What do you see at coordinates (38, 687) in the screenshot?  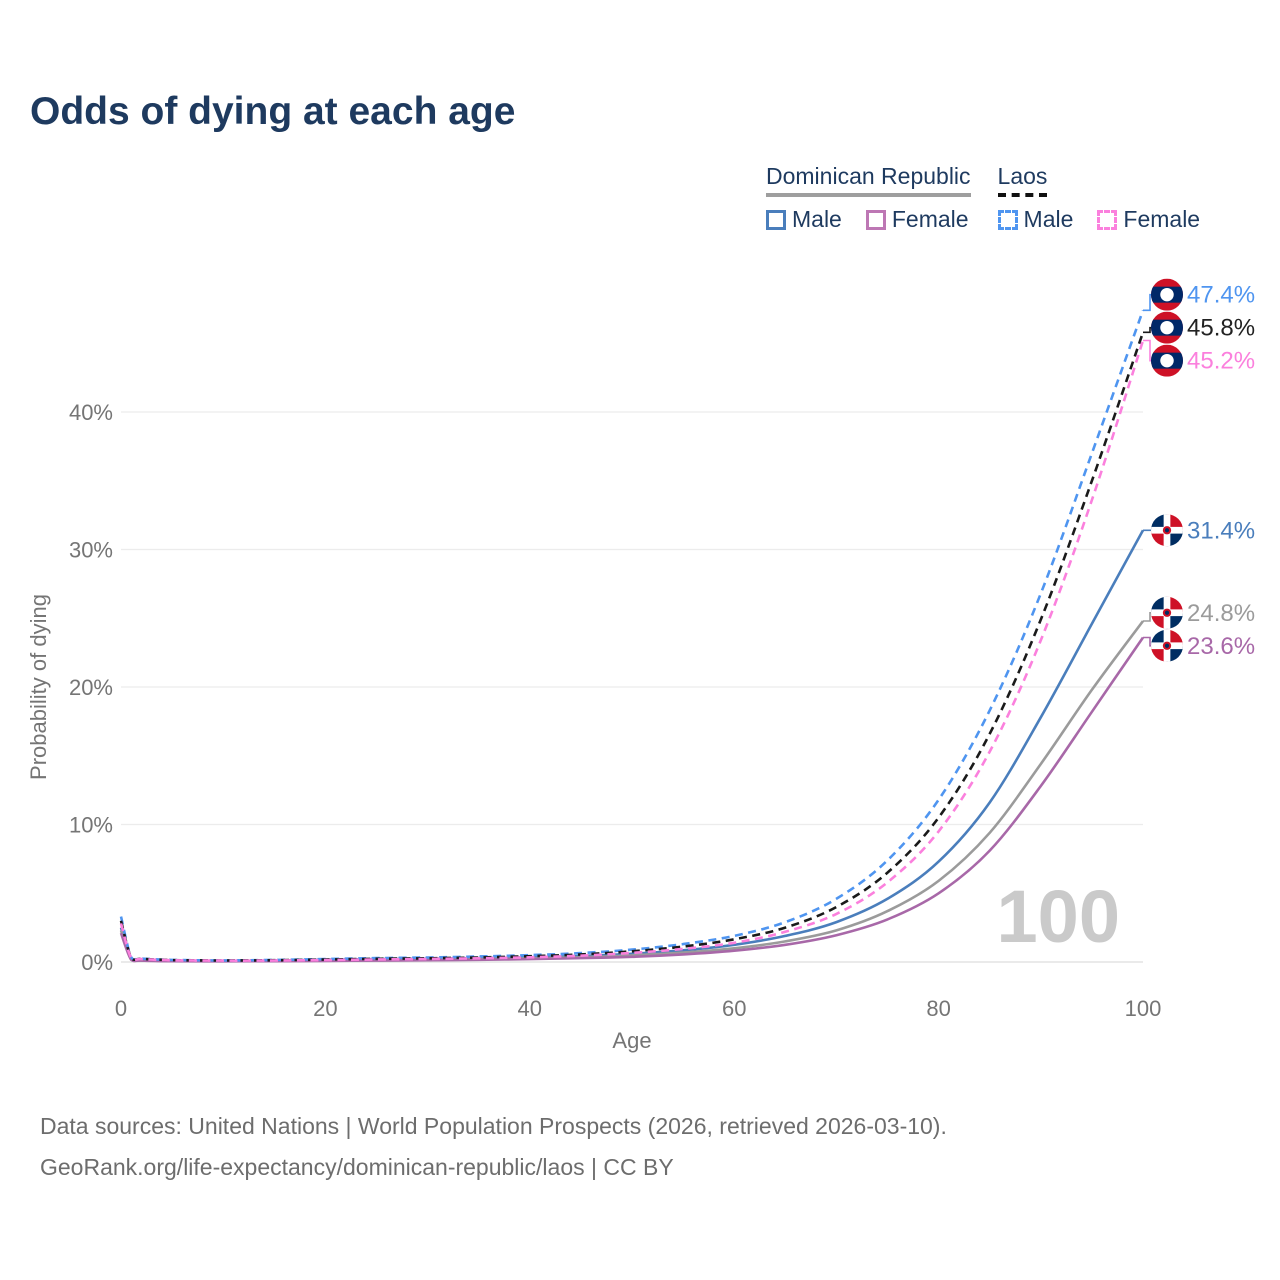 I see `y-axis-title: Probability of dying` at bounding box center [38, 687].